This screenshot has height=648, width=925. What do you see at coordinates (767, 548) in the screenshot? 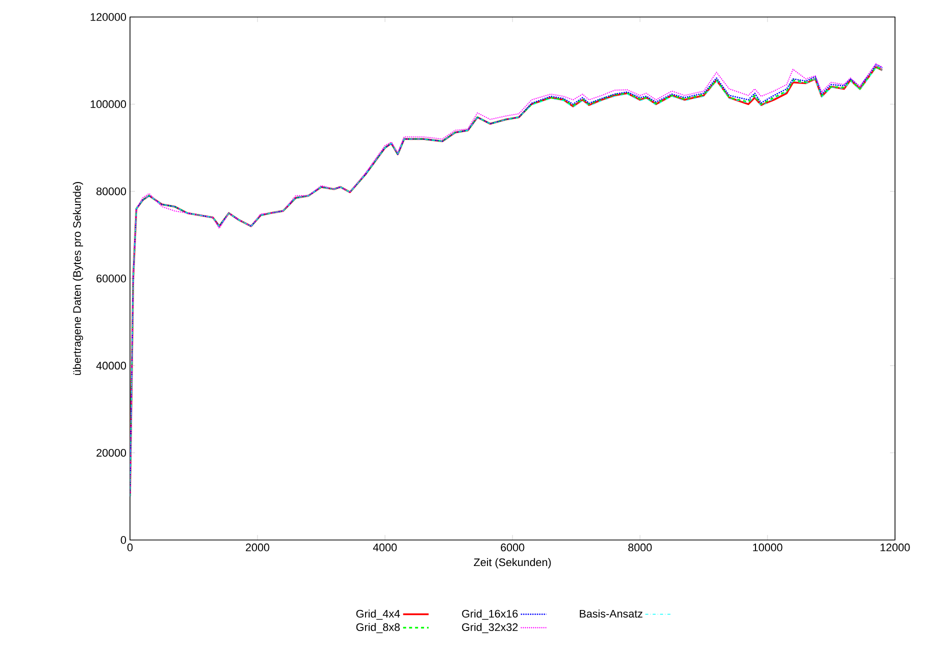
I see `x-tick-label: 10000` at bounding box center [767, 548].